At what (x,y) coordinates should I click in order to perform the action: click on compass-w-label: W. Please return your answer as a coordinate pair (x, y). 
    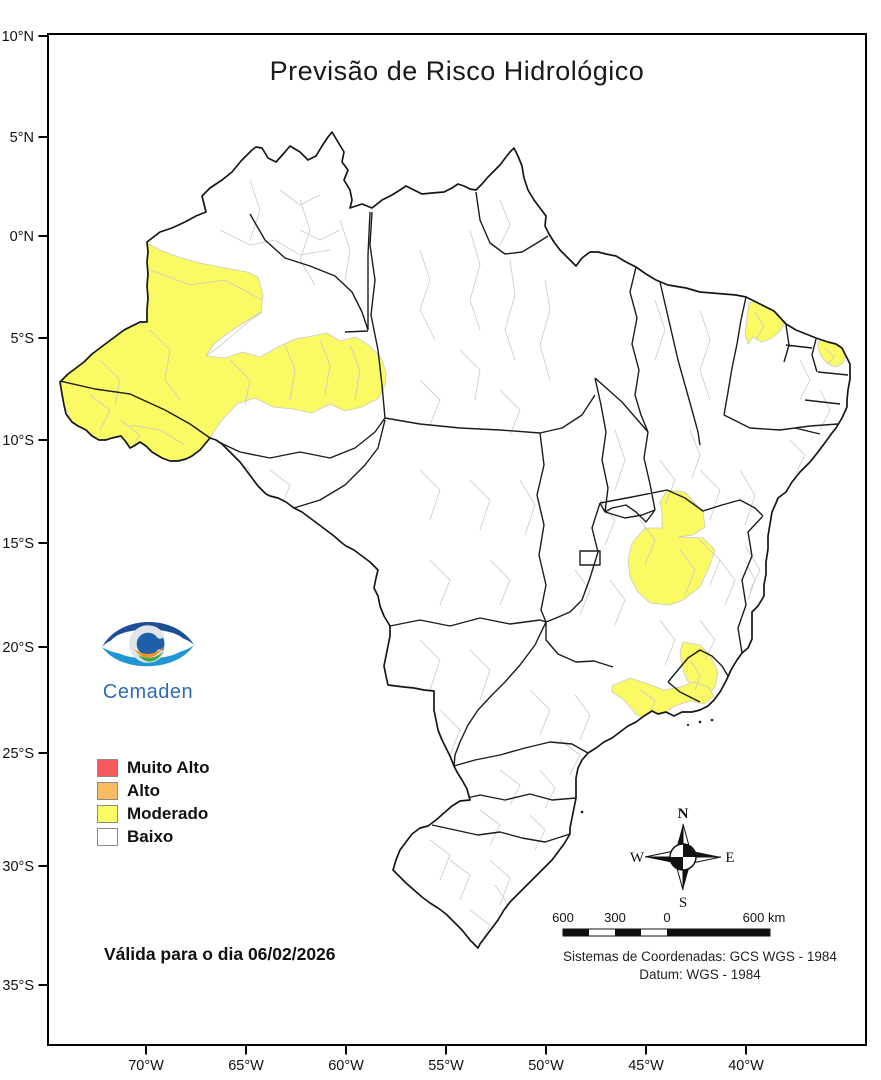
    Looking at the image, I should click on (637, 858).